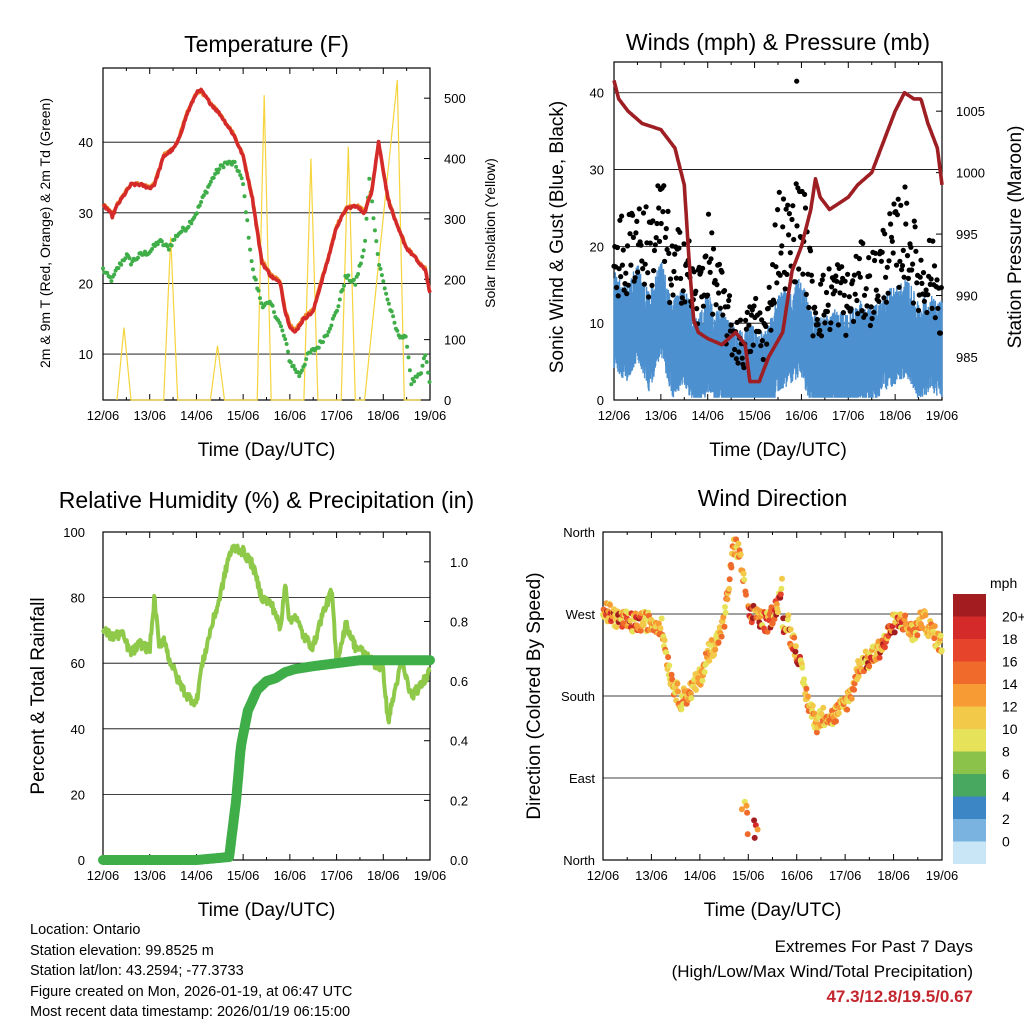 Image resolution: width=1024 pixels, height=1024 pixels. Describe the element at coordinates (597, 170) in the screenshot. I see `y-tick-label: 30` at that location.